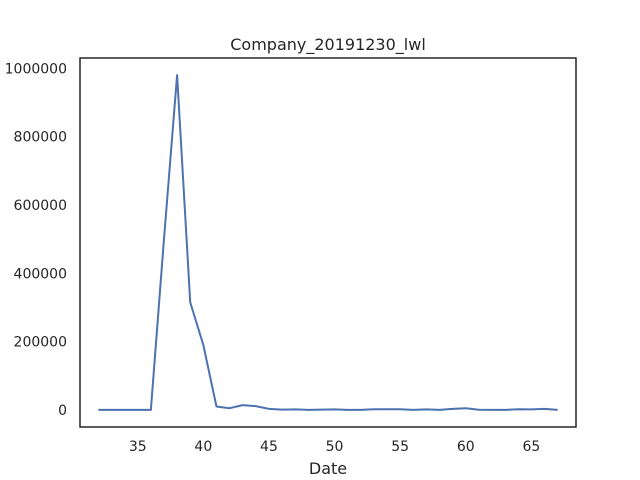 This screenshot has height=480, width=640. What do you see at coordinates (40, 274) in the screenshot?
I see `y-tick-label: 400000` at bounding box center [40, 274].